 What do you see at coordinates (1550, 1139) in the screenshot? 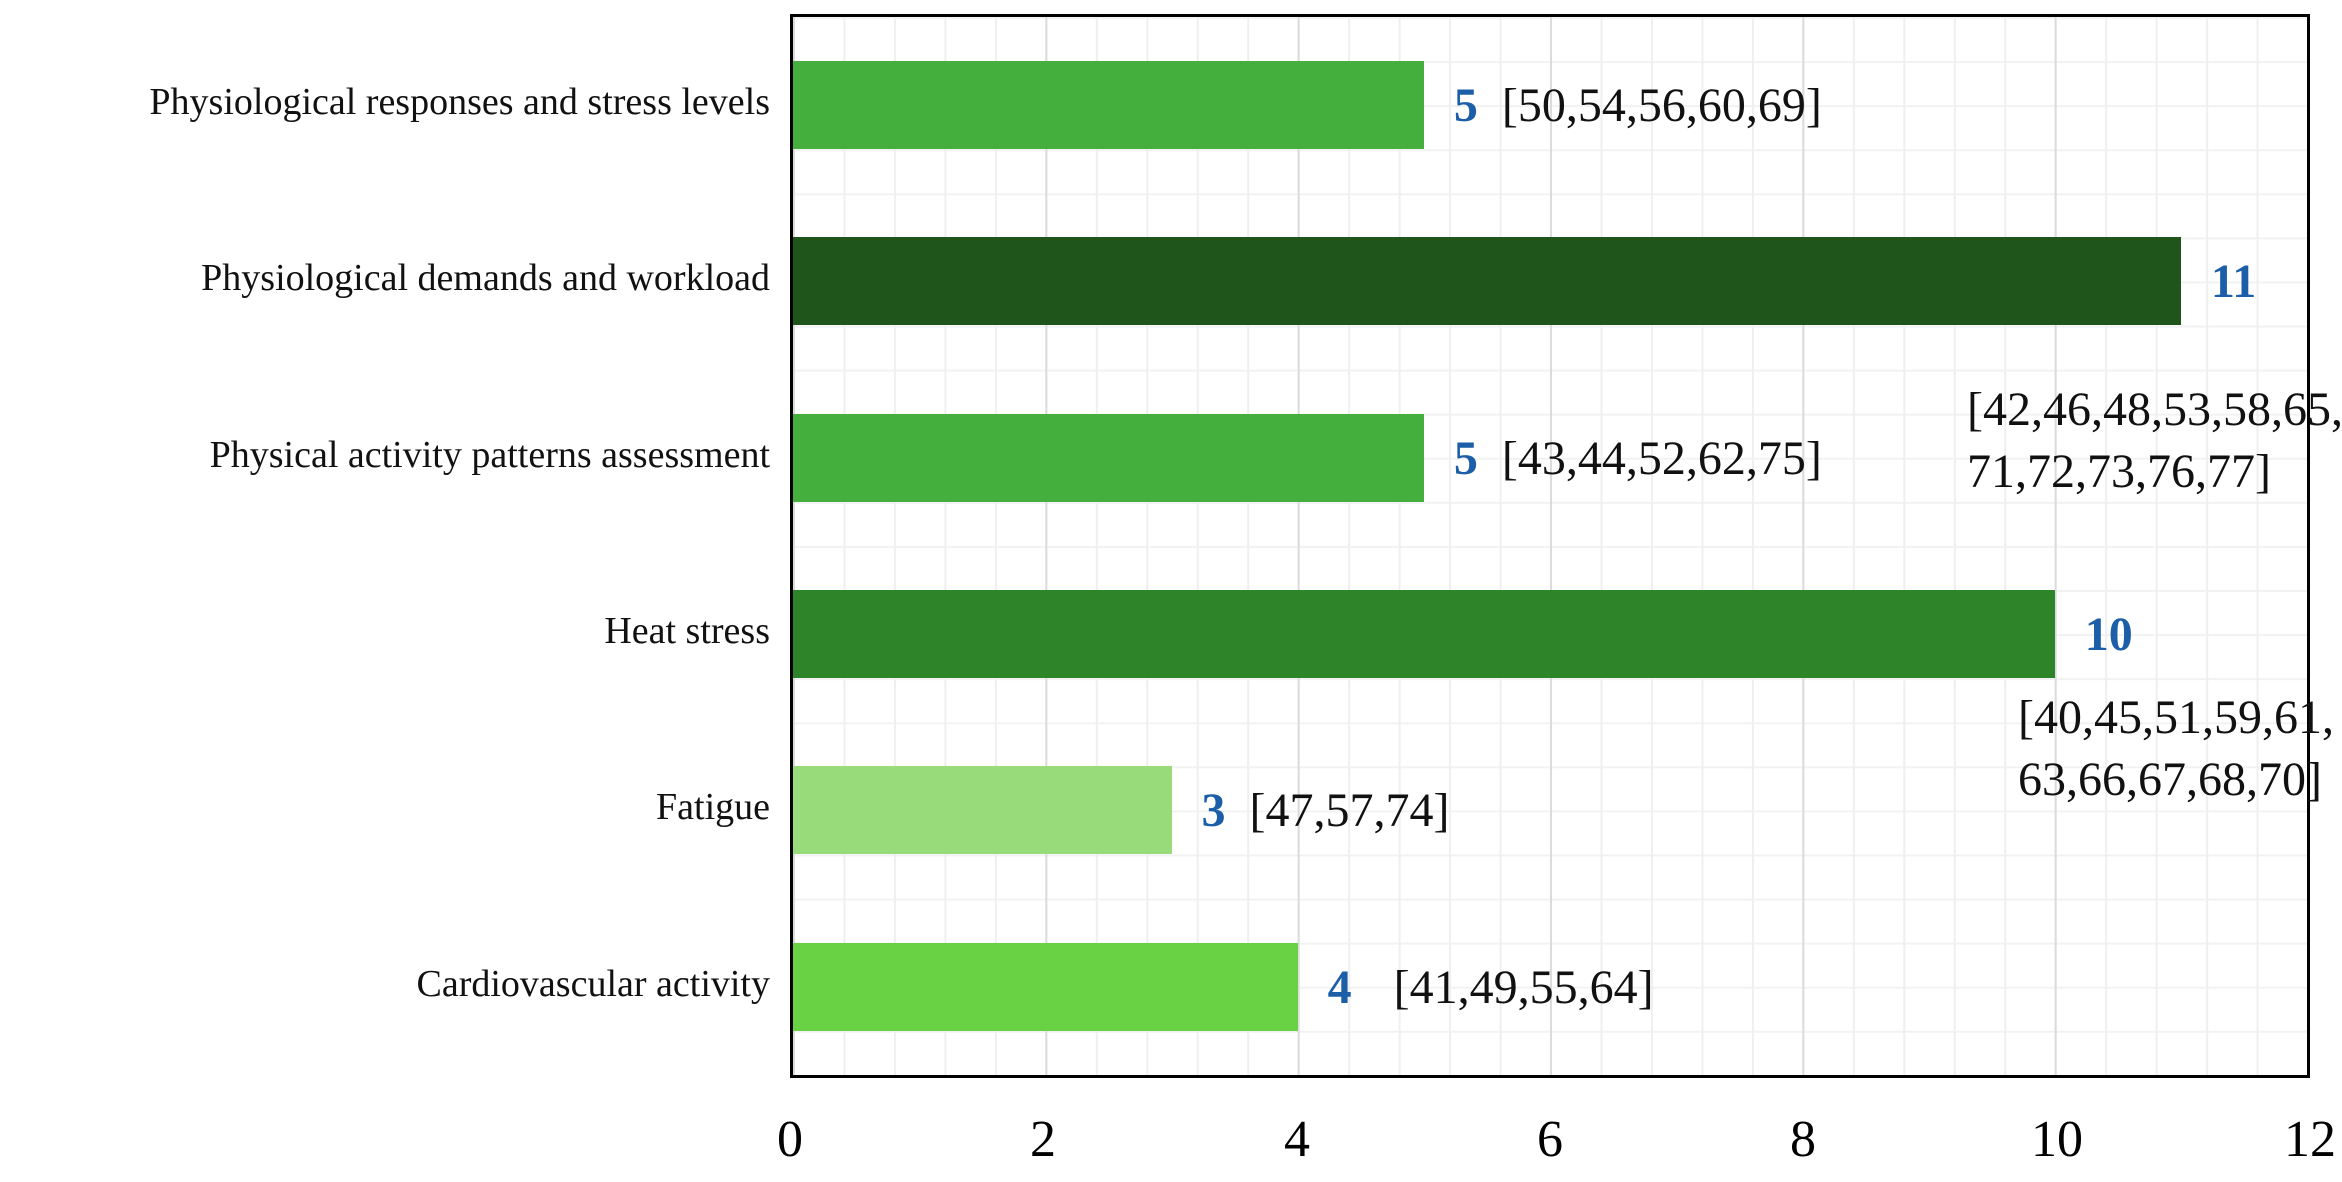
I see `x-tick-6: 6` at bounding box center [1550, 1139].